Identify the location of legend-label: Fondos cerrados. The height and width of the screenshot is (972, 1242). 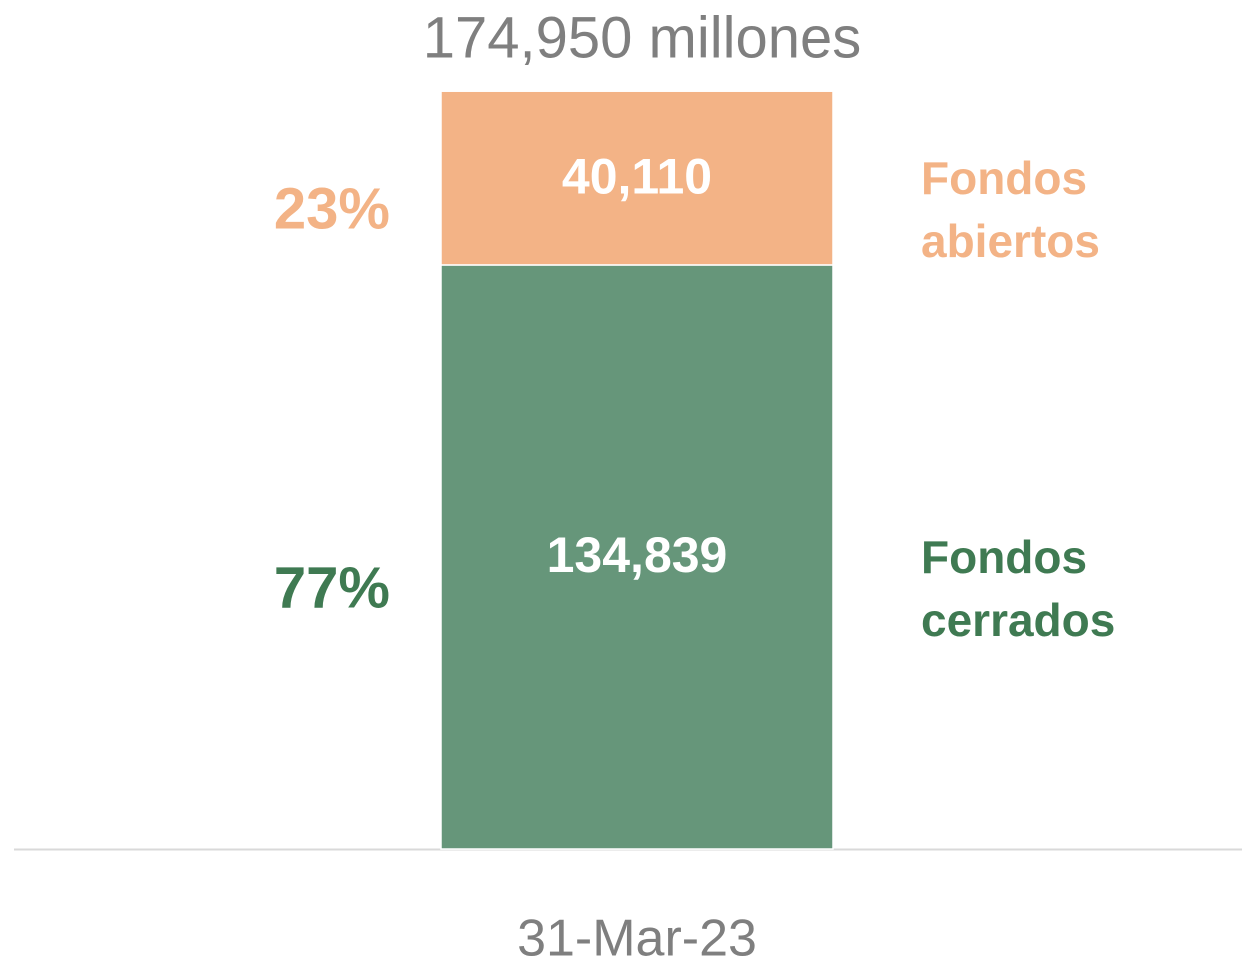
(1018, 588).